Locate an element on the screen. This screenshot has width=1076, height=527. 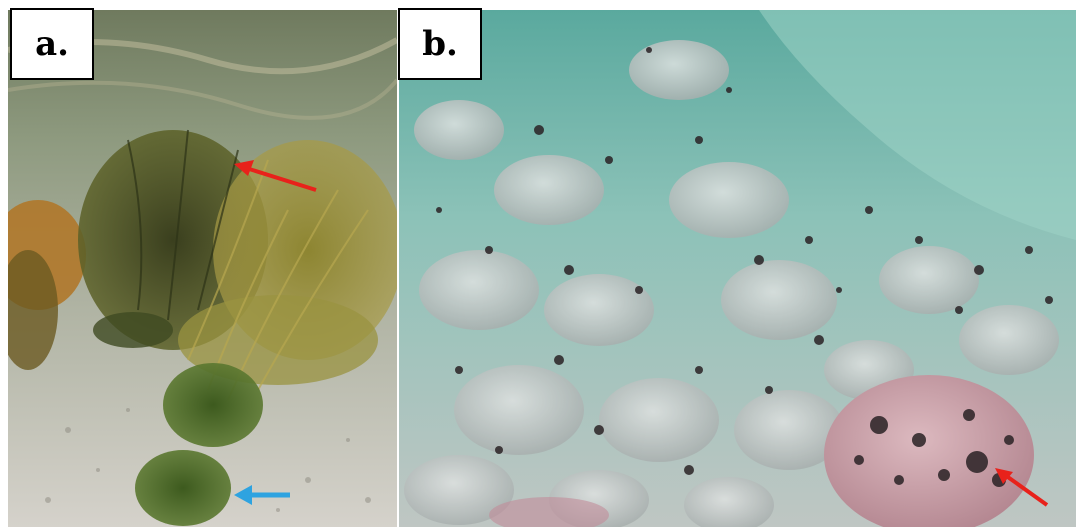
panel-label-a: a. is located at coordinates (52, 44).